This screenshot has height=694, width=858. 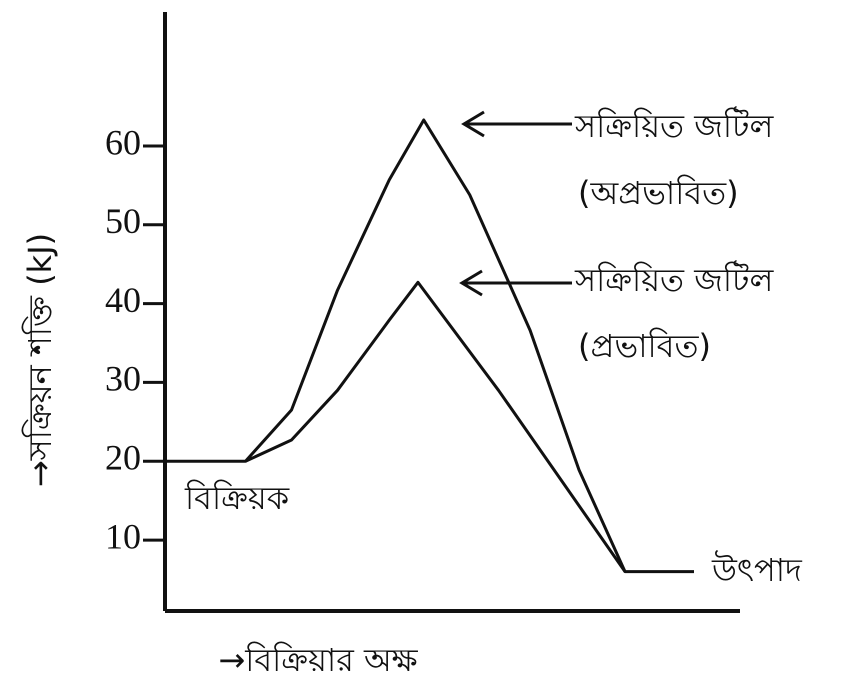 What do you see at coordinates (757, 569) in the screenshot?
I see `annotation: উৎপাদ` at bounding box center [757, 569].